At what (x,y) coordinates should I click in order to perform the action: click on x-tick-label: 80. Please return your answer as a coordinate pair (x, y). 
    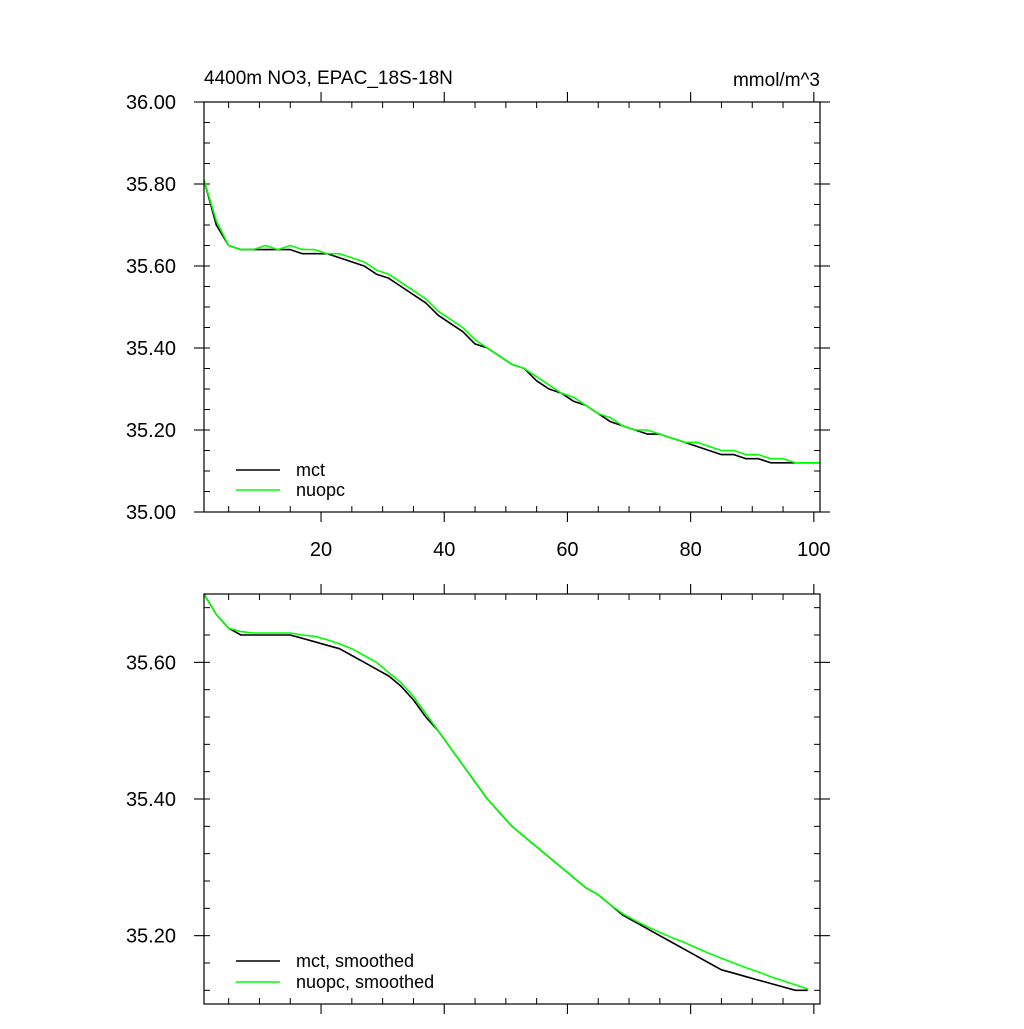
    Looking at the image, I should click on (691, 550).